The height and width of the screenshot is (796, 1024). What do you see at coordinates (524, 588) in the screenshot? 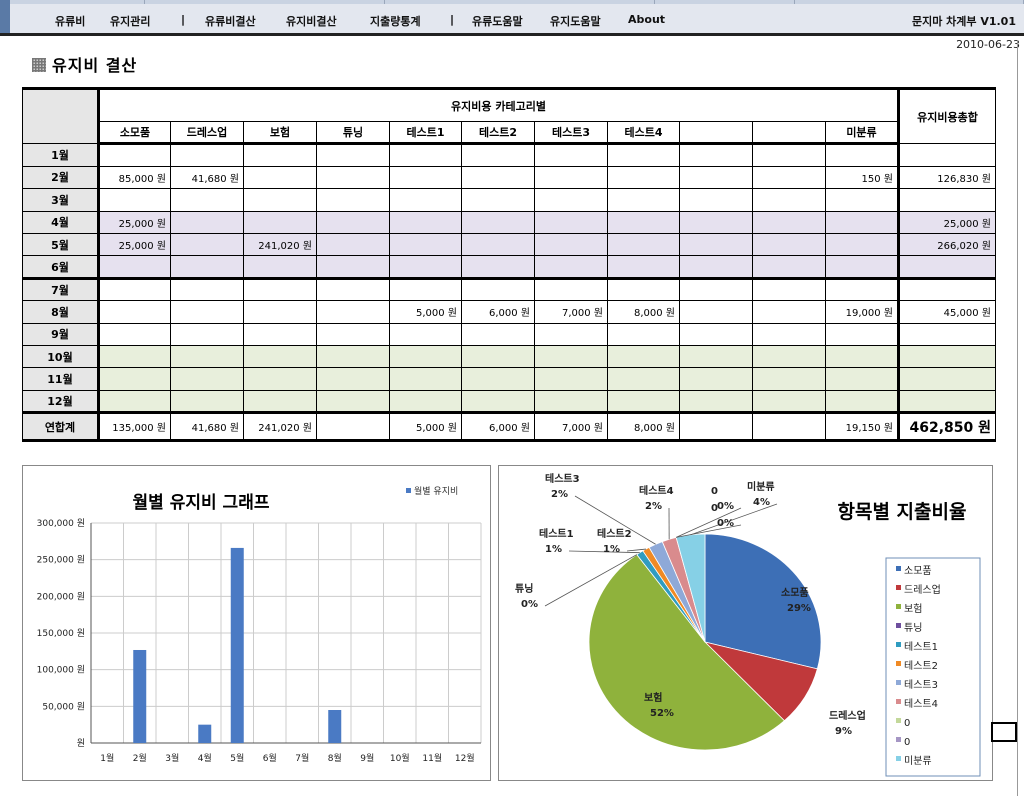
I see `pie-slice-label-line: 튜닝` at bounding box center [524, 588].